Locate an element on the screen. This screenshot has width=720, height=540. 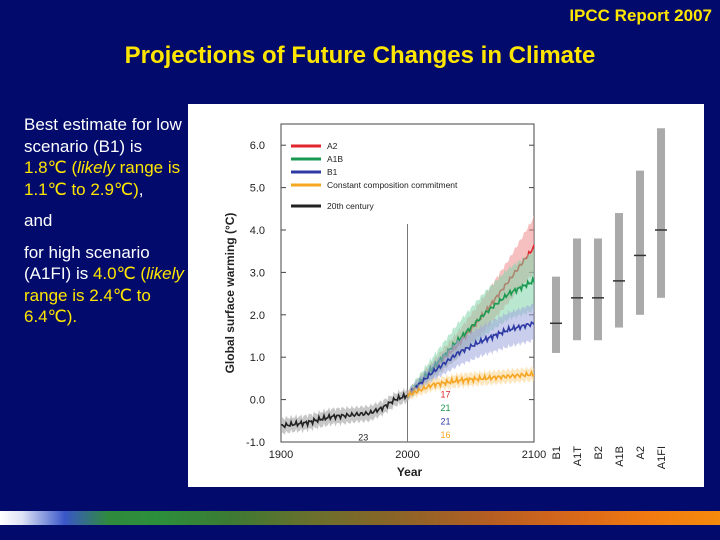
model-count-label: 17 is located at coordinates (445, 394).